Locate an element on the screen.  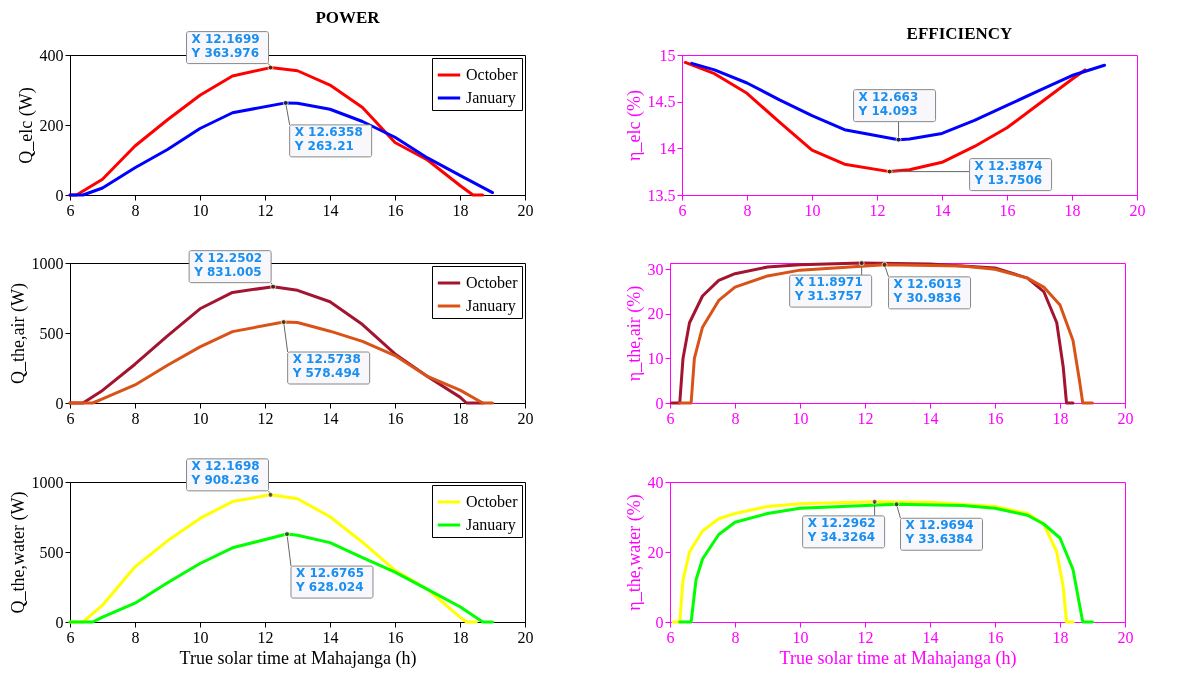
y-tick-label: 14 is located at coordinates (667, 148).